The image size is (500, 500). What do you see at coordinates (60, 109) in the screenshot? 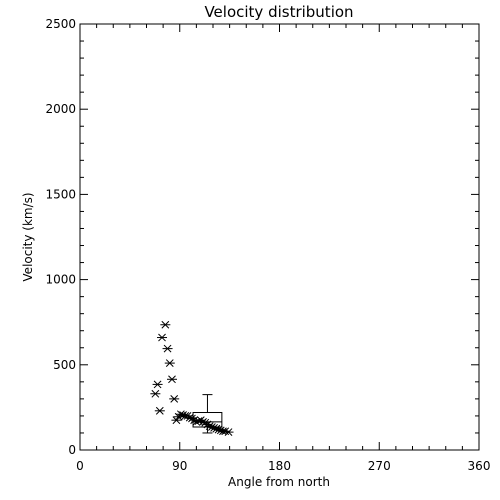
I see `y-tick-label: 2000` at bounding box center [60, 109].